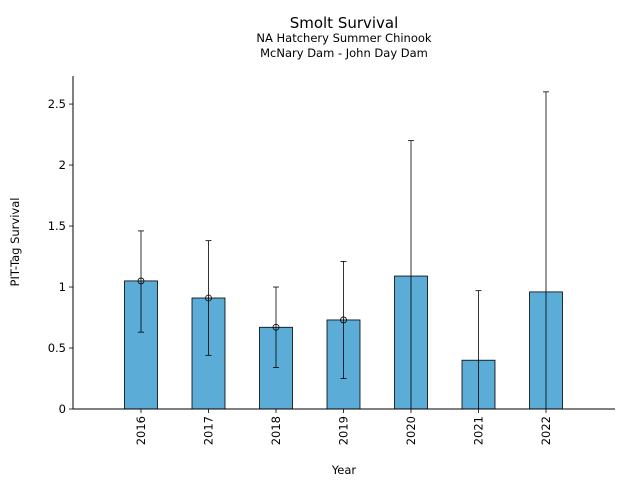  What do you see at coordinates (57, 348) in the screenshot?
I see `y-tick-label: 0.5` at bounding box center [57, 348].